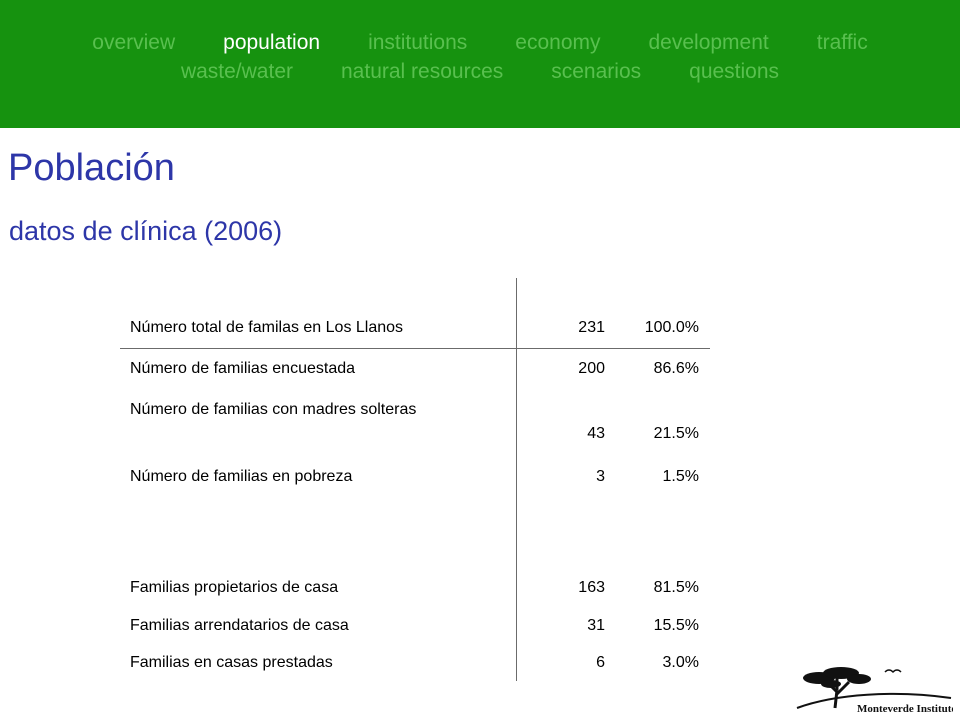  What do you see at coordinates (146, 231) in the screenshot?
I see `page-subtitle: datos de clínica (2006)` at bounding box center [146, 231].